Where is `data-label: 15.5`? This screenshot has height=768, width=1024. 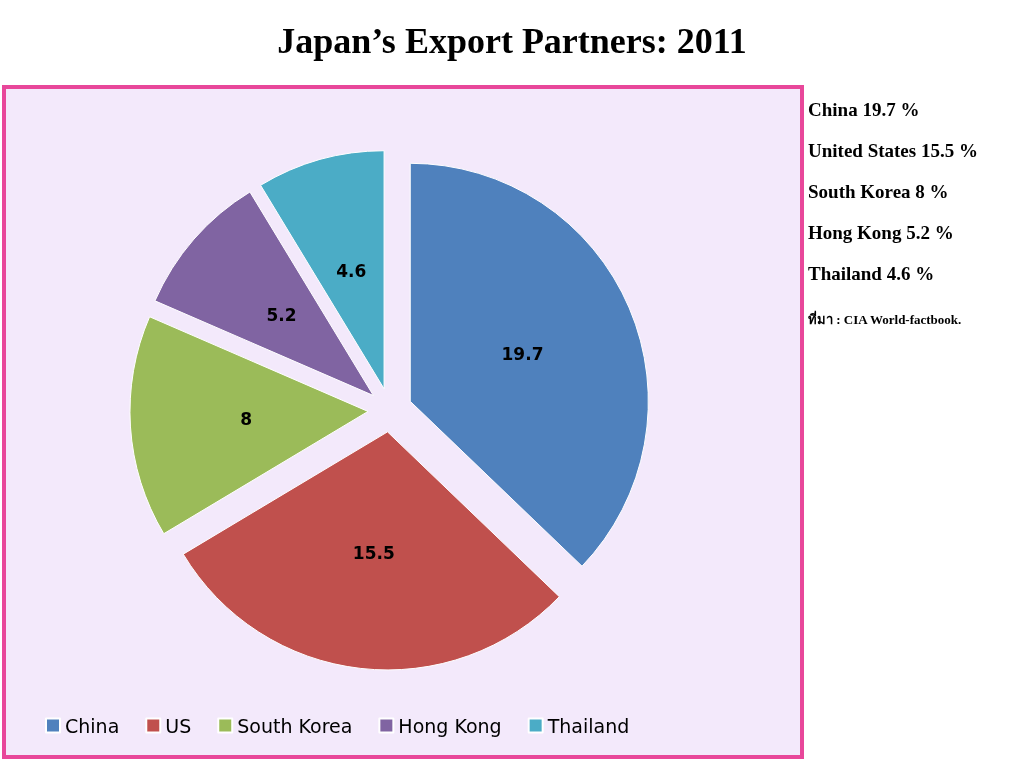 data-label: 15.5 is located at coordinates (373, 553).